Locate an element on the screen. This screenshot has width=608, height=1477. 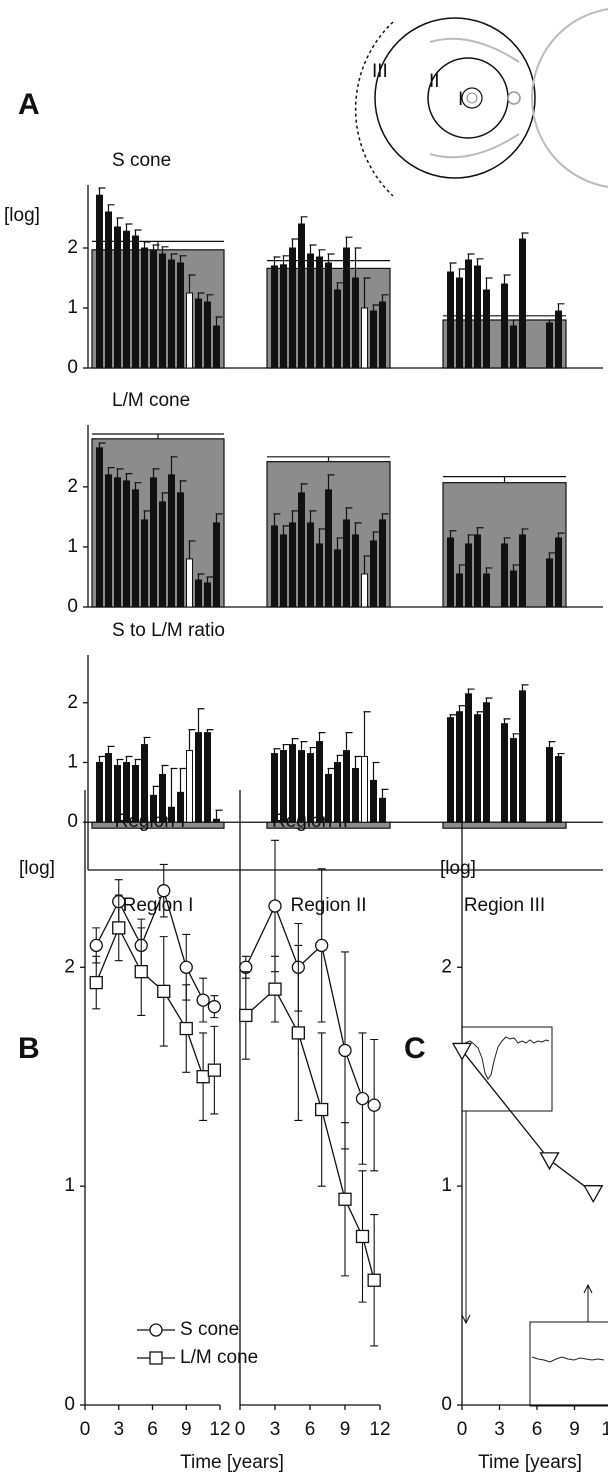
series-line is located at coordinates (310, 1005).